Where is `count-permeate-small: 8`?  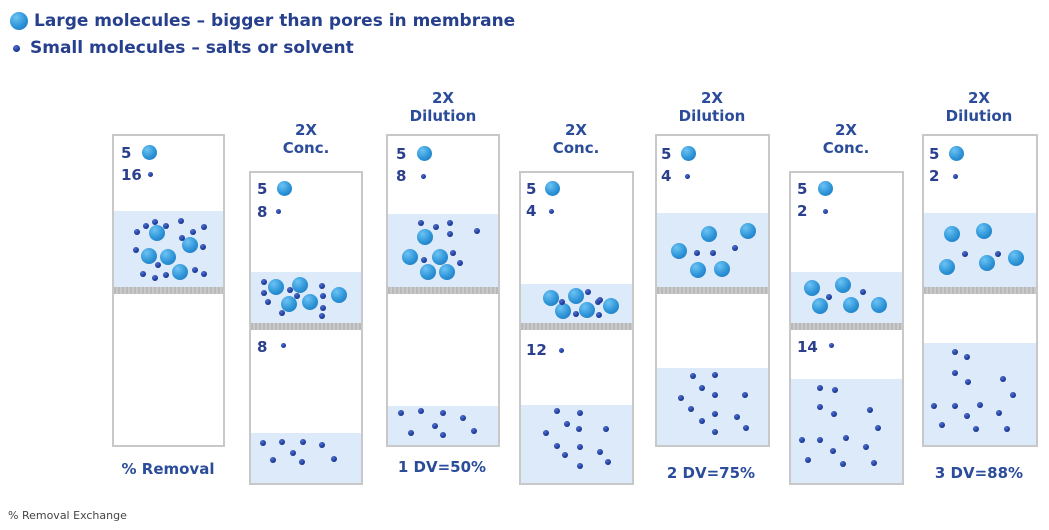 count-permeate-small: 8 is located at coordinates (262, 347).